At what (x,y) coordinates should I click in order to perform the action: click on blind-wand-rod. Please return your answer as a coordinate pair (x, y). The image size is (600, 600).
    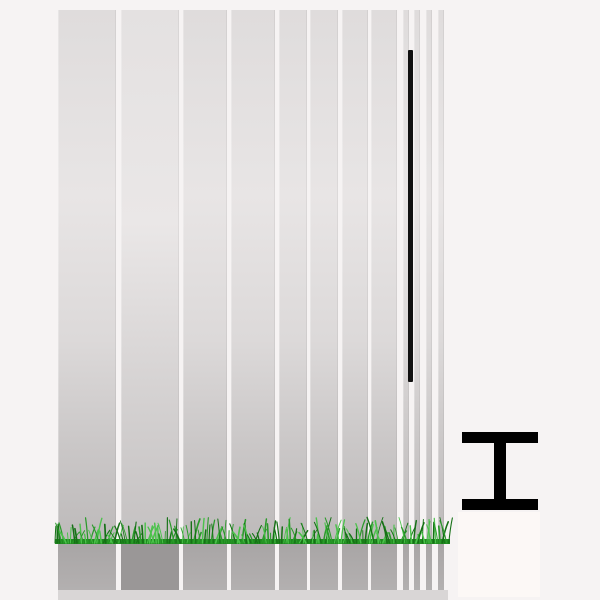
    Looking at the image, I should click on (410, 216).